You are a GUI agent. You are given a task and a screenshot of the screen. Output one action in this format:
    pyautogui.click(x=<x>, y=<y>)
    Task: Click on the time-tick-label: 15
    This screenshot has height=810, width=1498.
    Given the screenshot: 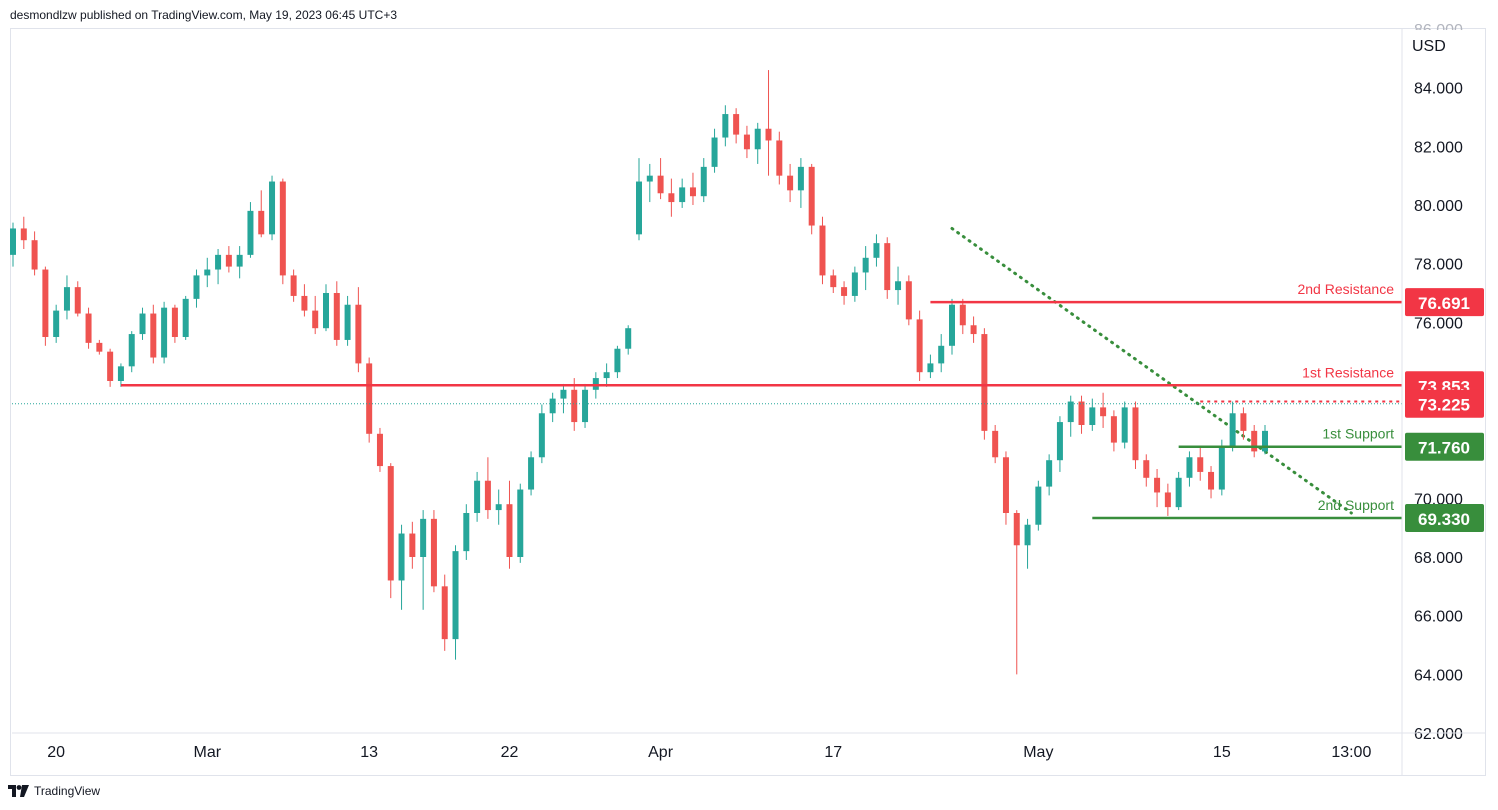 What is the action you would take?
    pyautogui.click(x=1222, y=752)
    